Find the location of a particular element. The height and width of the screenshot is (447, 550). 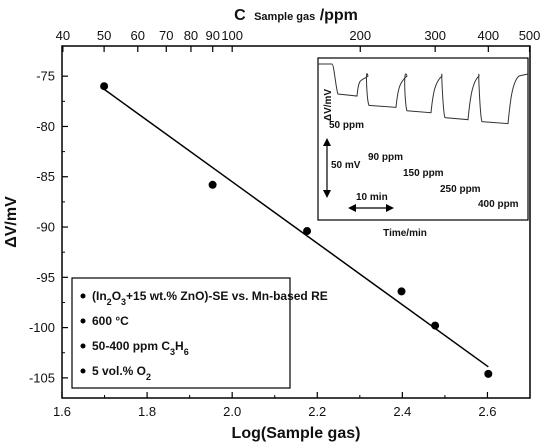

y-tick-label: -80 is located at coordinates (45, 126).